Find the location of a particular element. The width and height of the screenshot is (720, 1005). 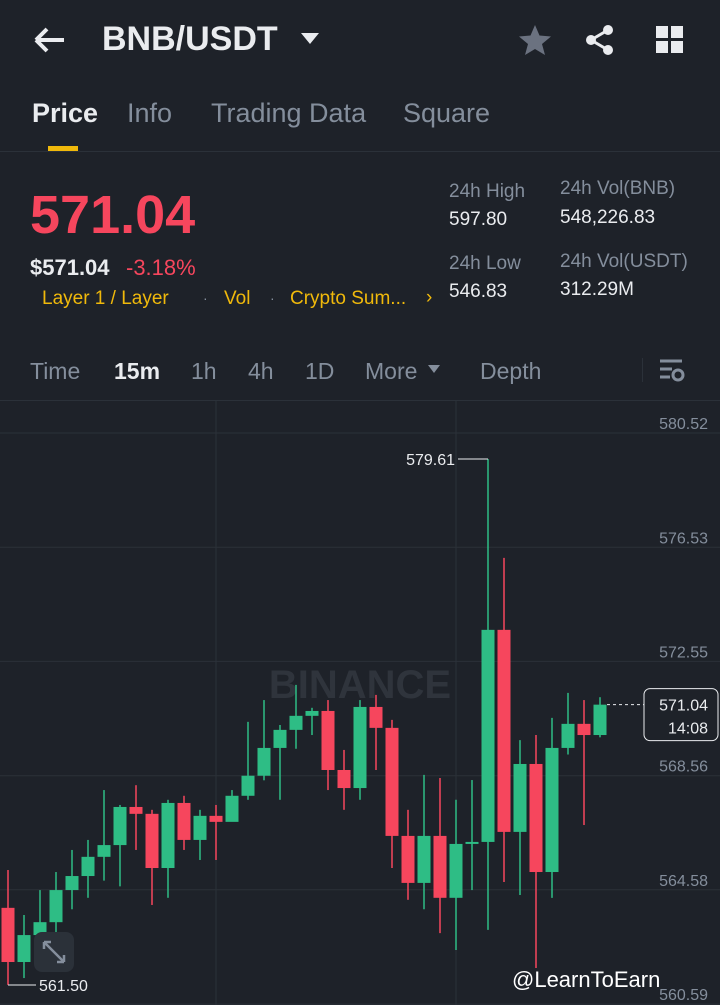

share-button is located at coordinates (600, 40).